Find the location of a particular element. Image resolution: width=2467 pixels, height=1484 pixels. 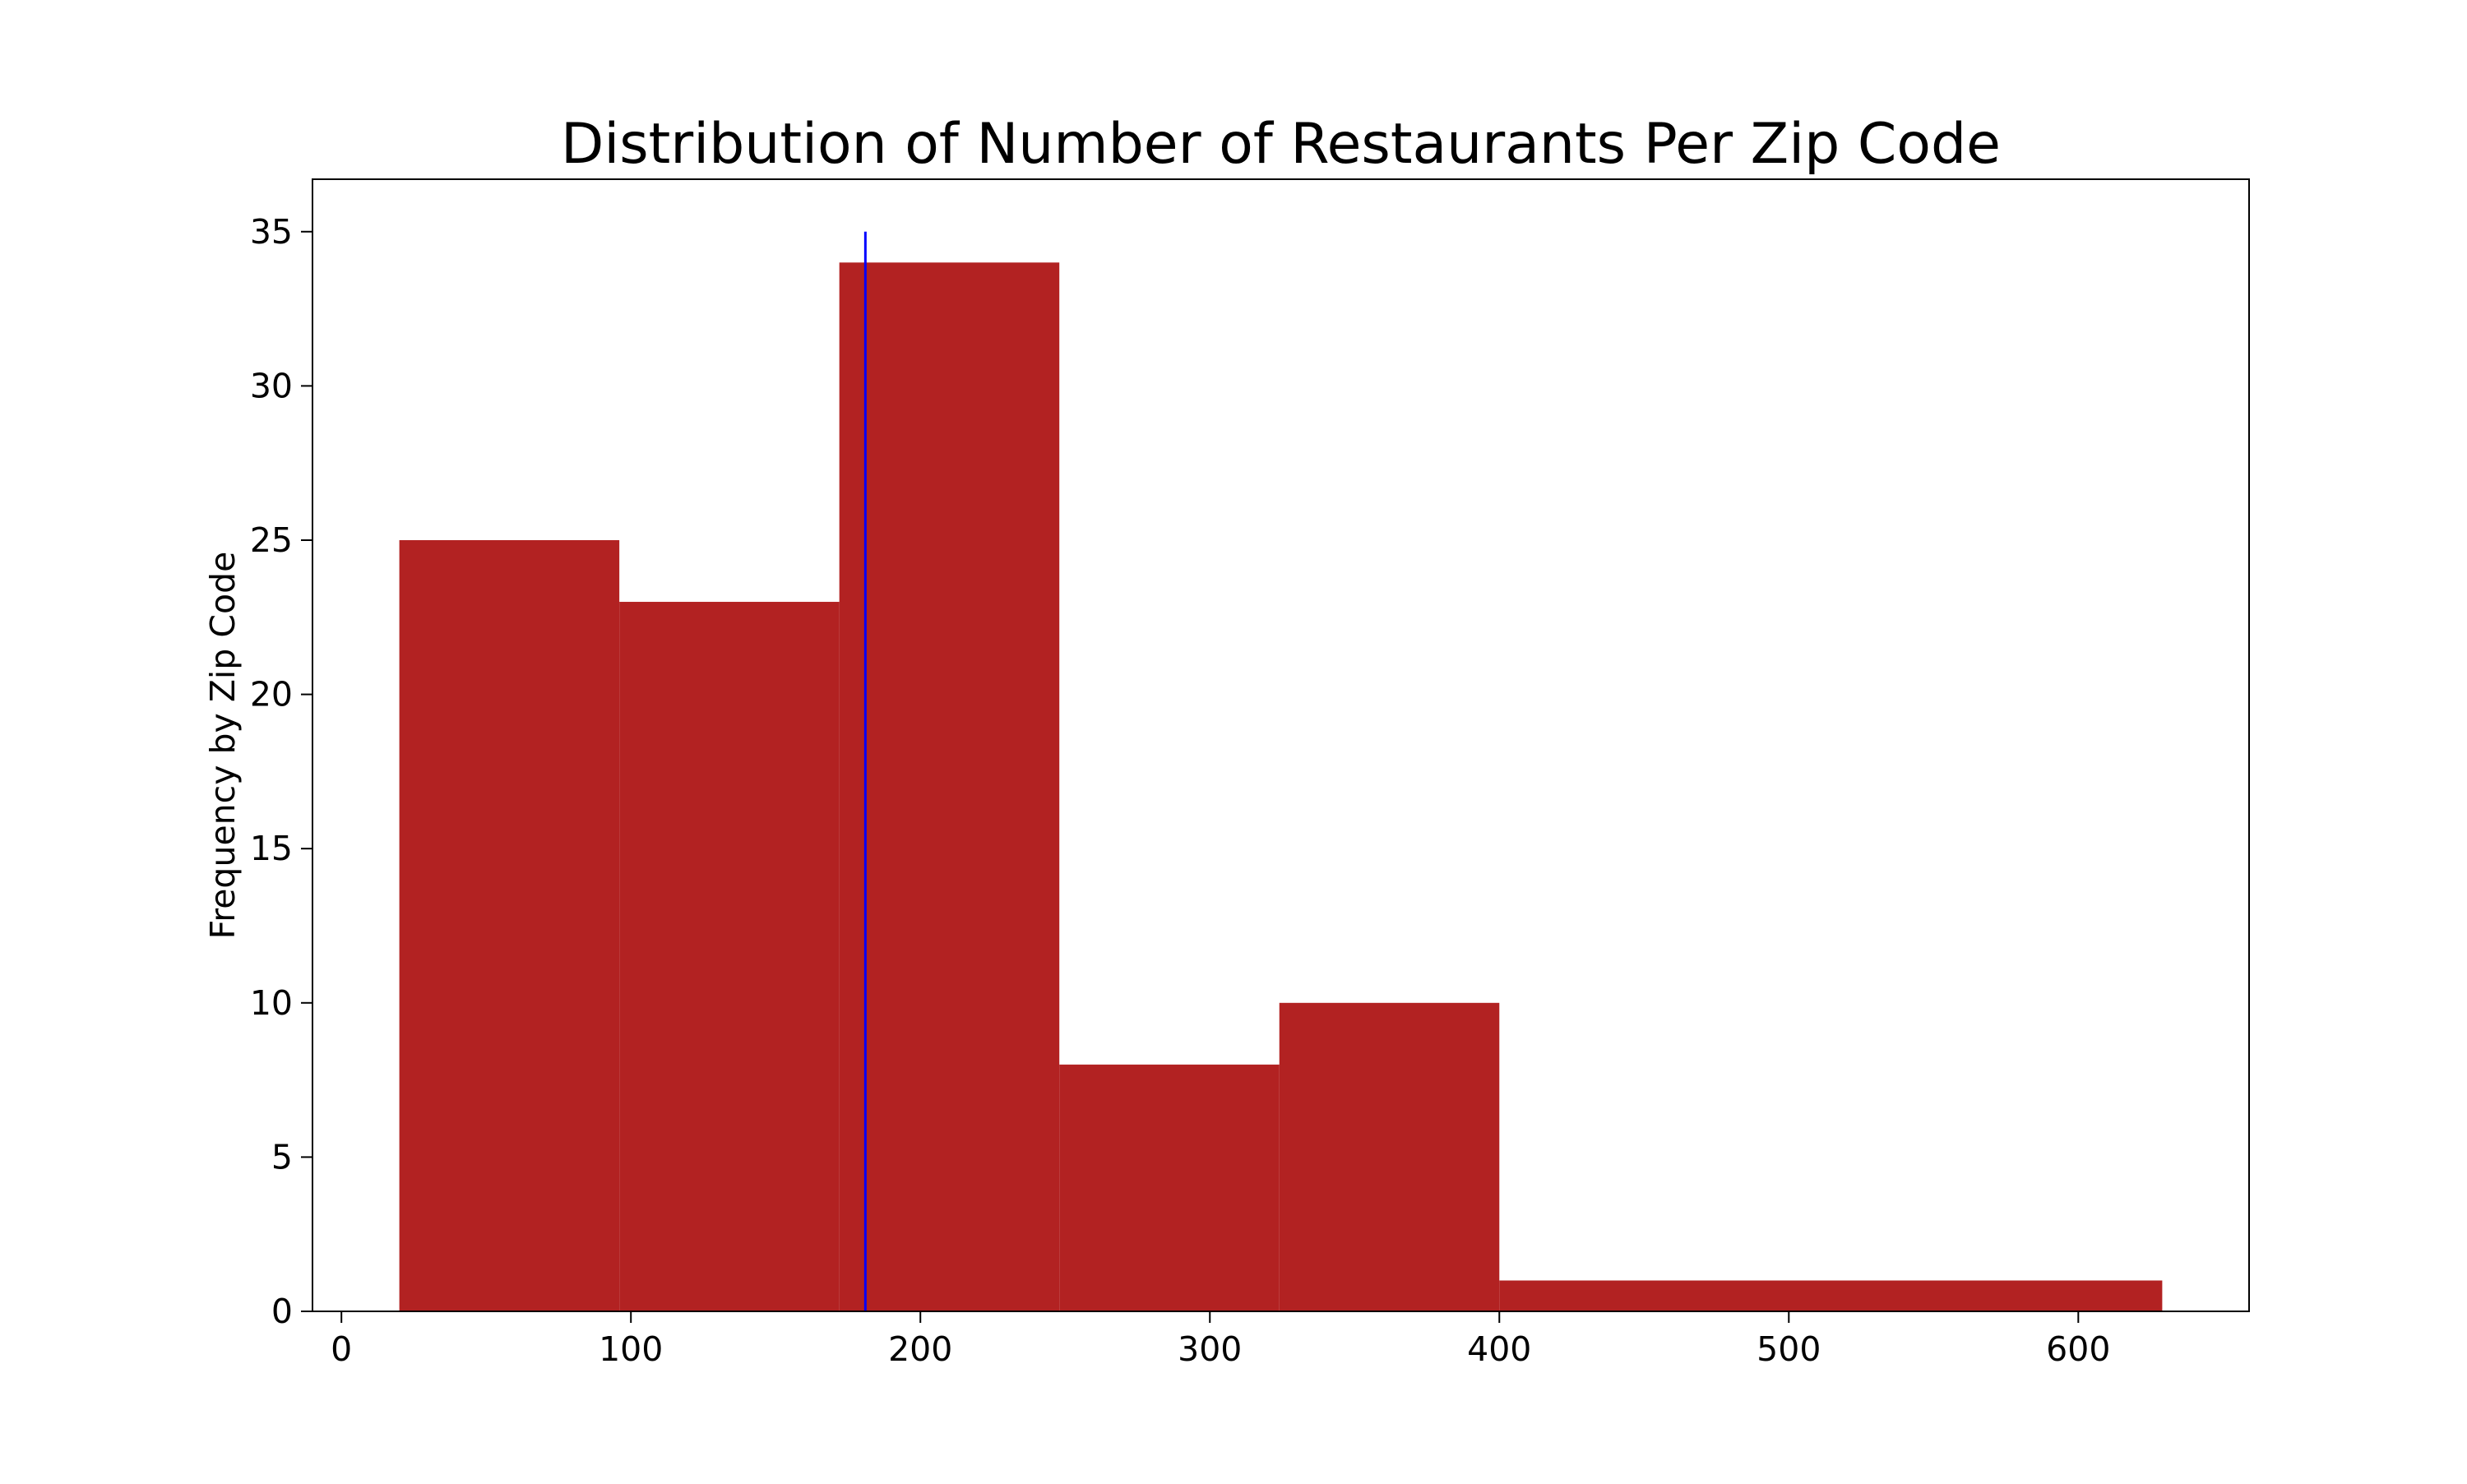

x-ticks-layer: 0 100 200 300 400 500 600 is located at coordinates (1220, 1340).